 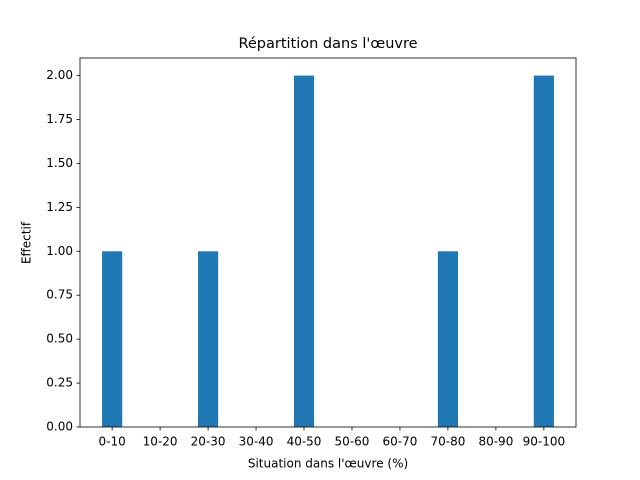 I want to click on x-tick-label: 90-100, so click(x=544, y=442).